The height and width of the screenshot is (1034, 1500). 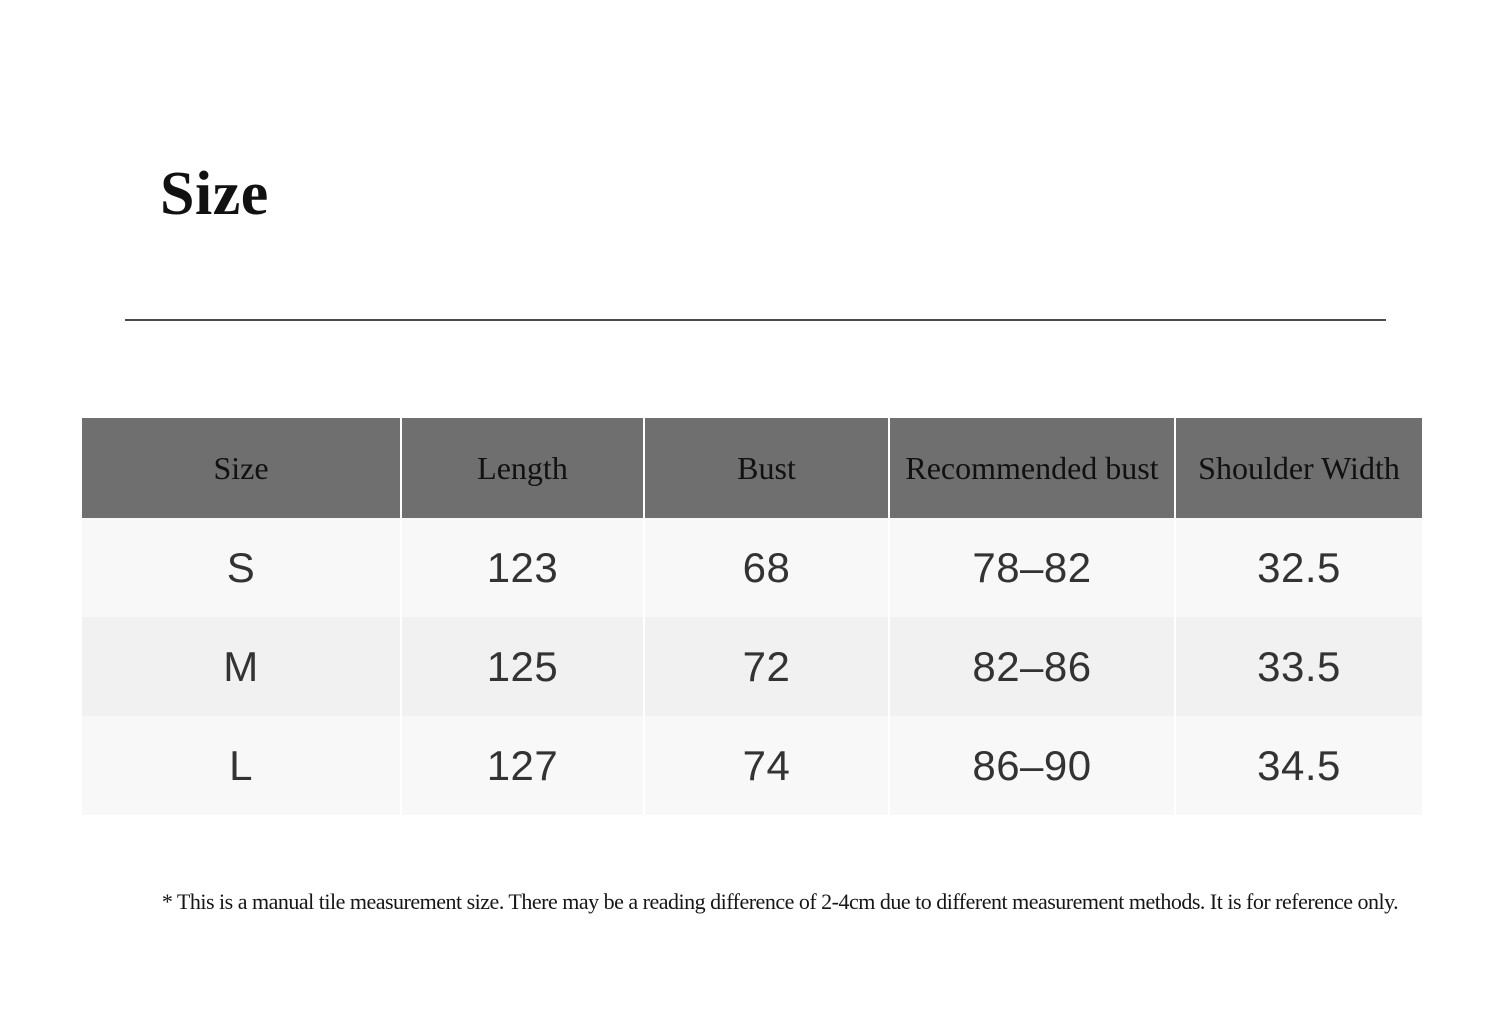 I want to click on header-cell-shoulder-width: Shoulder Width, so click(x=1298, y=468).